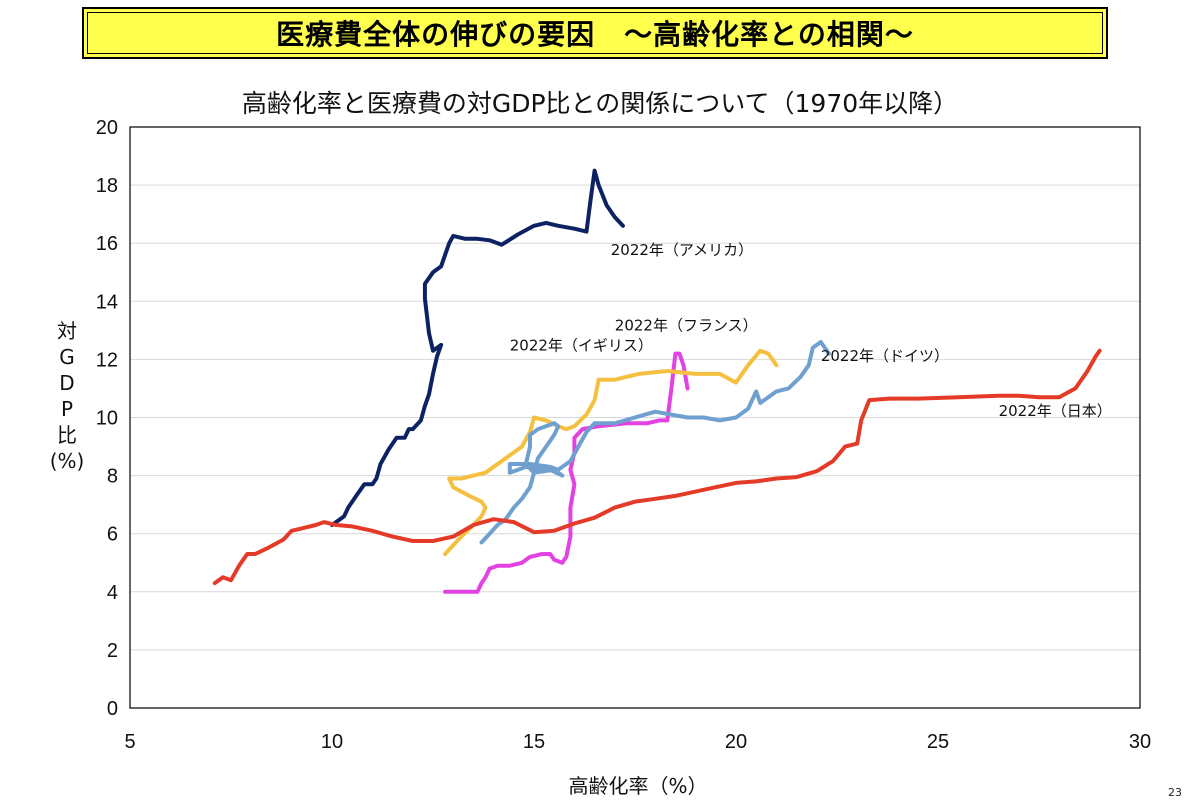 This screenshot has height=806, width=1200. I want to click on header-banner: 医療費全体の伸びの要因 ～高齢化率との相関～, so click(595, 33).